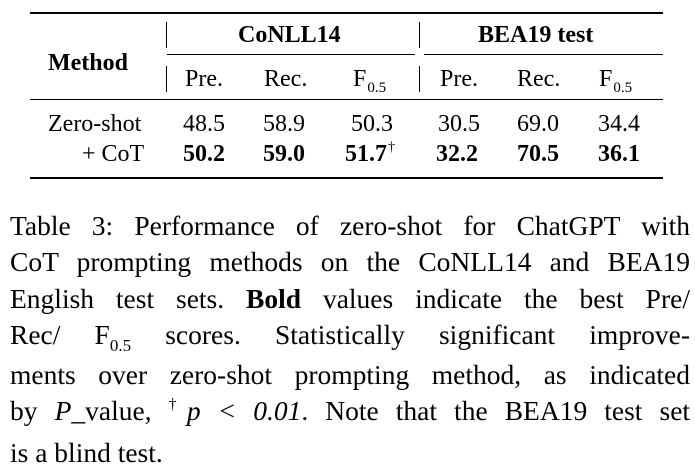 The image size is (695, 471). Describe the element at coordinates (543, 55) in the screenshot. I see `group-underline-bea` at that location.